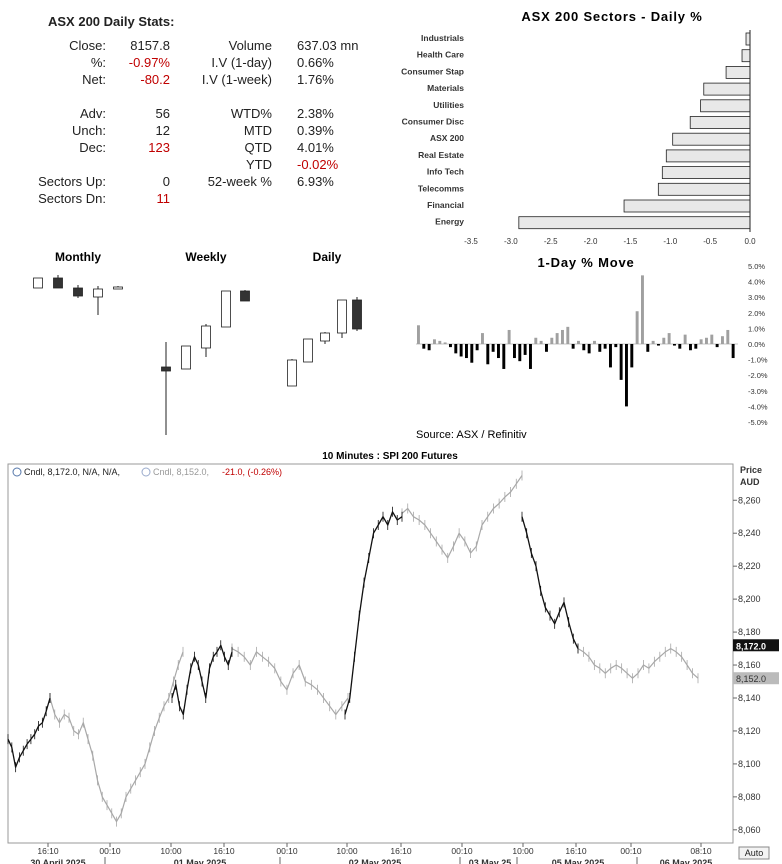 This screenshot has width=782, height=864. Describe the element at coordinates (751, 646) in the screenshot. I see `last-price-label: 8,172.0` at that location.